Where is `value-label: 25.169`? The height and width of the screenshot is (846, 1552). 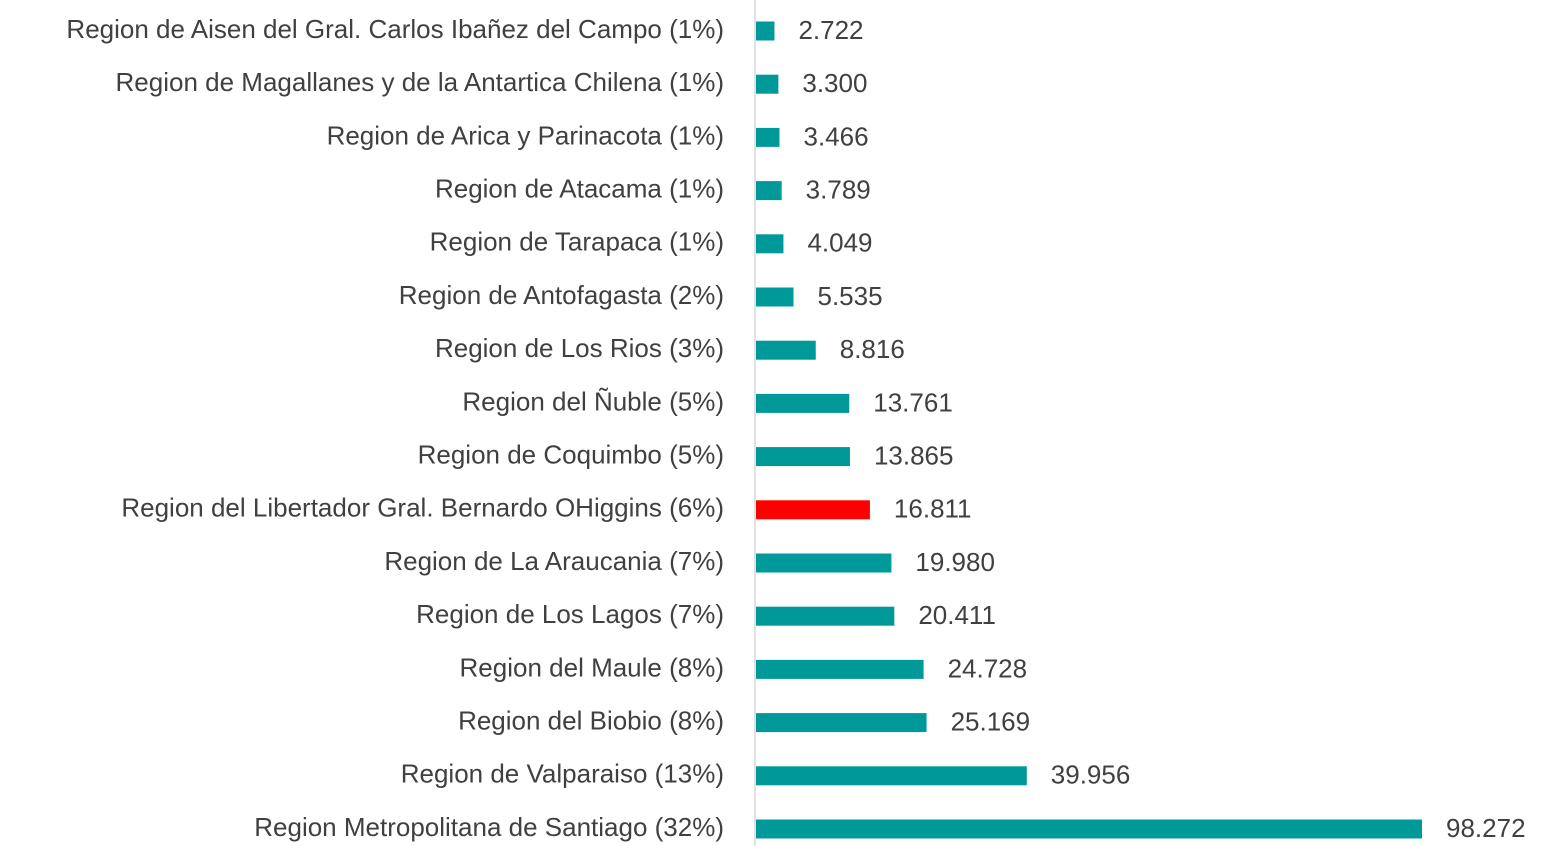
value-label: 25.169 is located at coordinates (991, 721).